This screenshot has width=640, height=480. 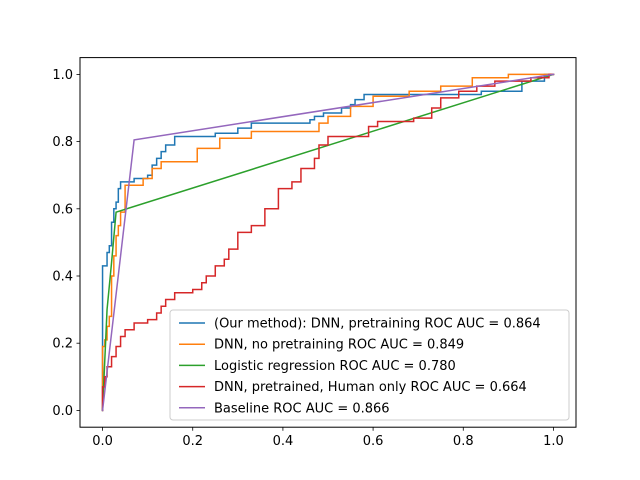 I want to click on x-tick-label: 0.2, so click(x=192, y=441).